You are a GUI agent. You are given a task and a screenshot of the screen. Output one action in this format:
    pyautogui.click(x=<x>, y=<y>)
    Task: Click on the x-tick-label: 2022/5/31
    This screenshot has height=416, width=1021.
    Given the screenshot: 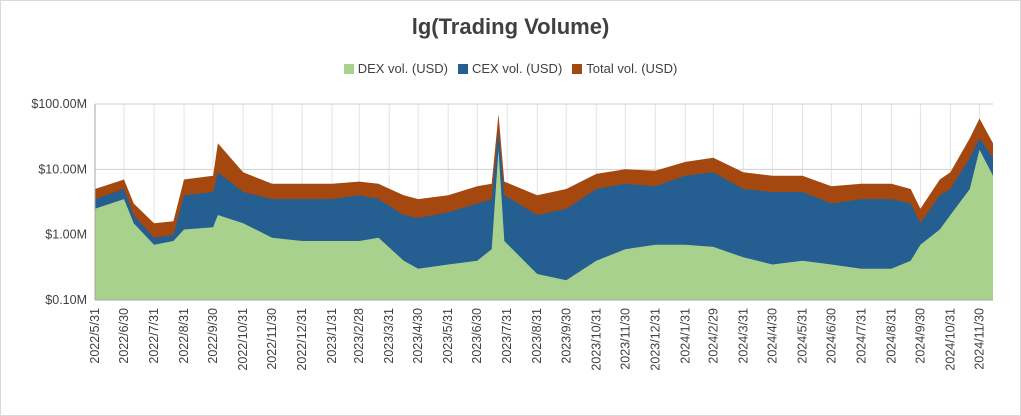 What is the action you would take?
    pyautogui.click(x=95, y=336)
    